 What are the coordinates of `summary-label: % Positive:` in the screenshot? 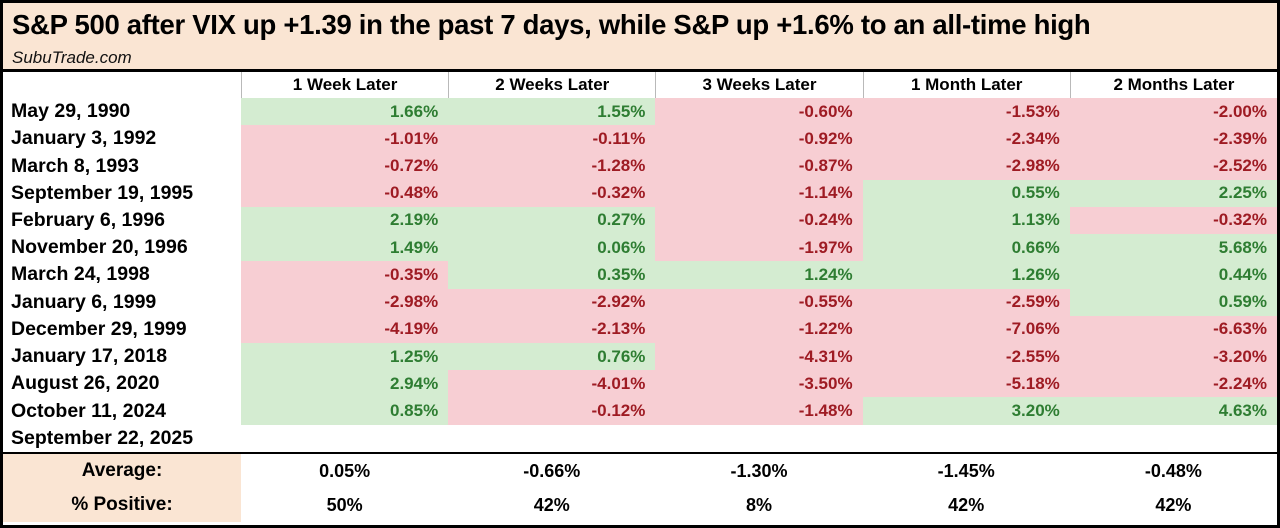 It's located at (122, 505).